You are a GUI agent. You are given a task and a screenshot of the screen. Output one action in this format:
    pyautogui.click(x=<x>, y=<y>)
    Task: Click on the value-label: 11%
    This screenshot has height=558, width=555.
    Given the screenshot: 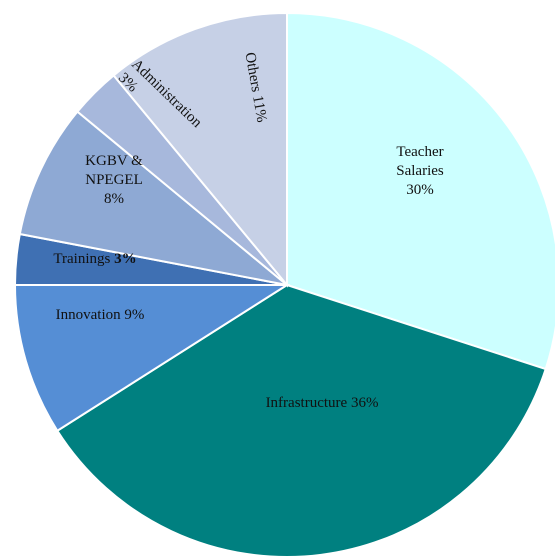 What is the action you would take?
    pyautogui.click(x=259, y=109)
    